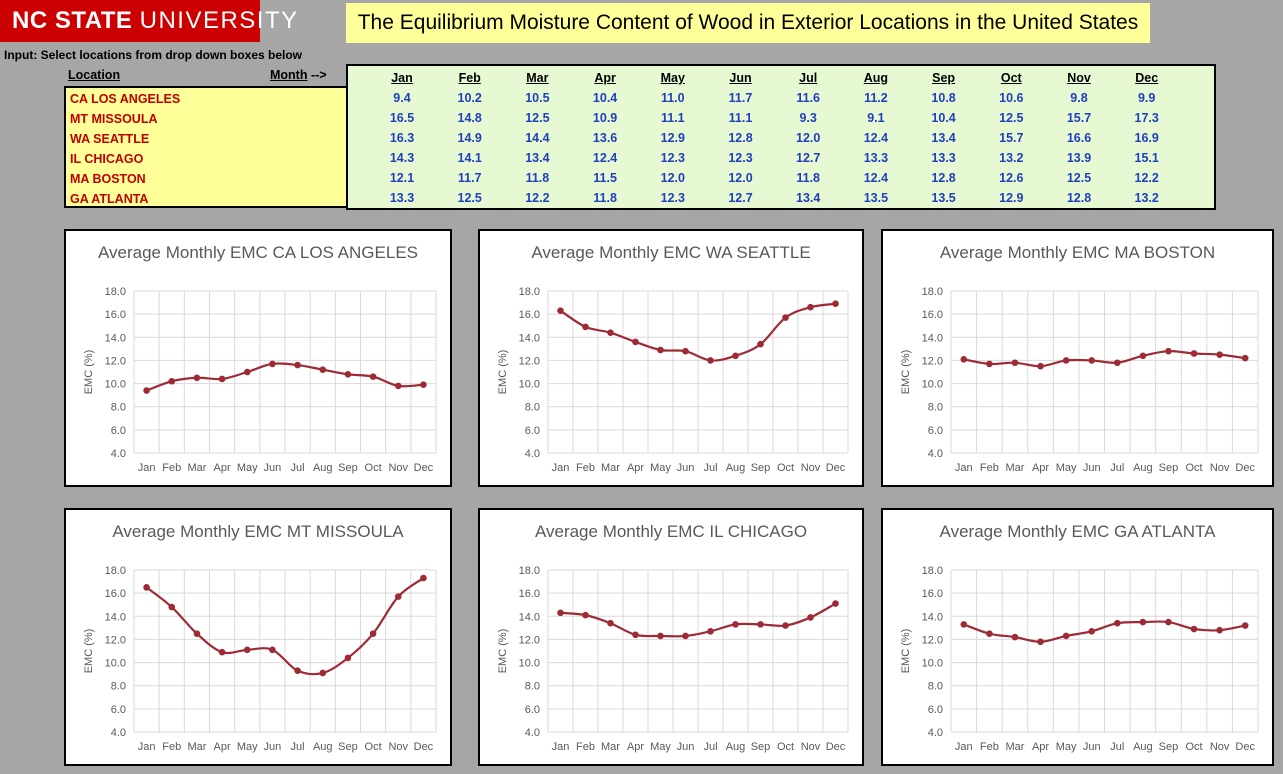 The width and height of the screenshot is (1283, 774). What do you see at coordinates (1079, 158) in the screenshot?
I see `table-cell: 13.9` at bounding box center [1079, 158].